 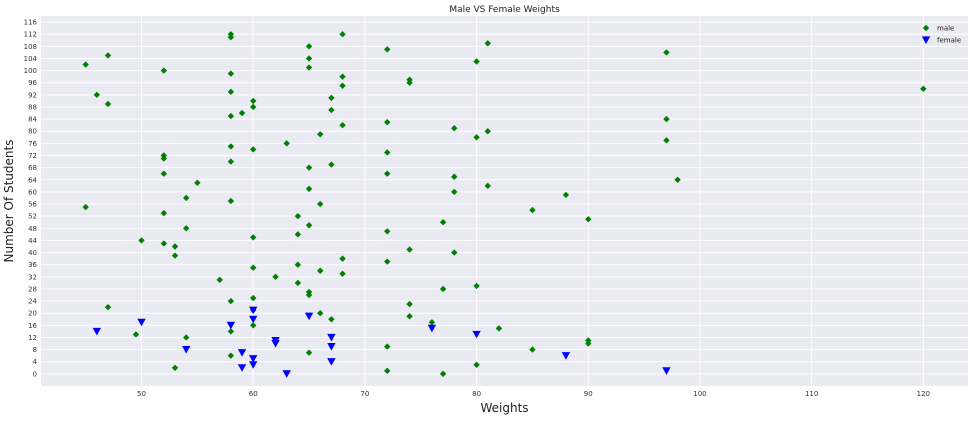 I want to click on y-tick-label: 100, so click(x=30, y=71).